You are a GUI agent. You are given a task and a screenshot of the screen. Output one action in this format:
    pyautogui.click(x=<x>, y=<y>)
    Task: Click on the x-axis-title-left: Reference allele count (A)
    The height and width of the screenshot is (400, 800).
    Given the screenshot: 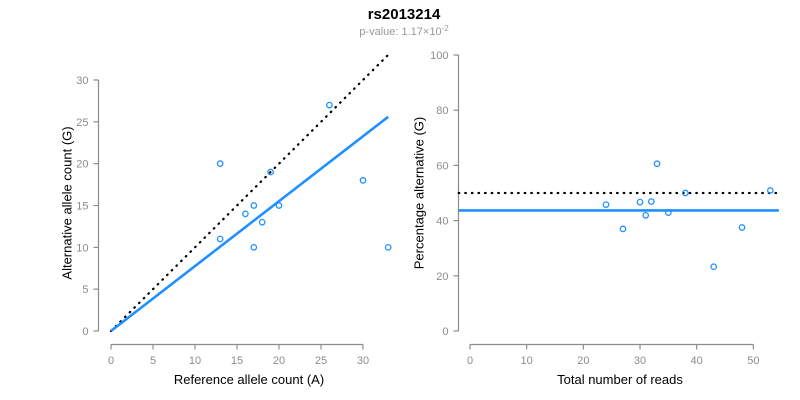 What is the action you would take?
    pyautogui.click(x=249, y=379)
    